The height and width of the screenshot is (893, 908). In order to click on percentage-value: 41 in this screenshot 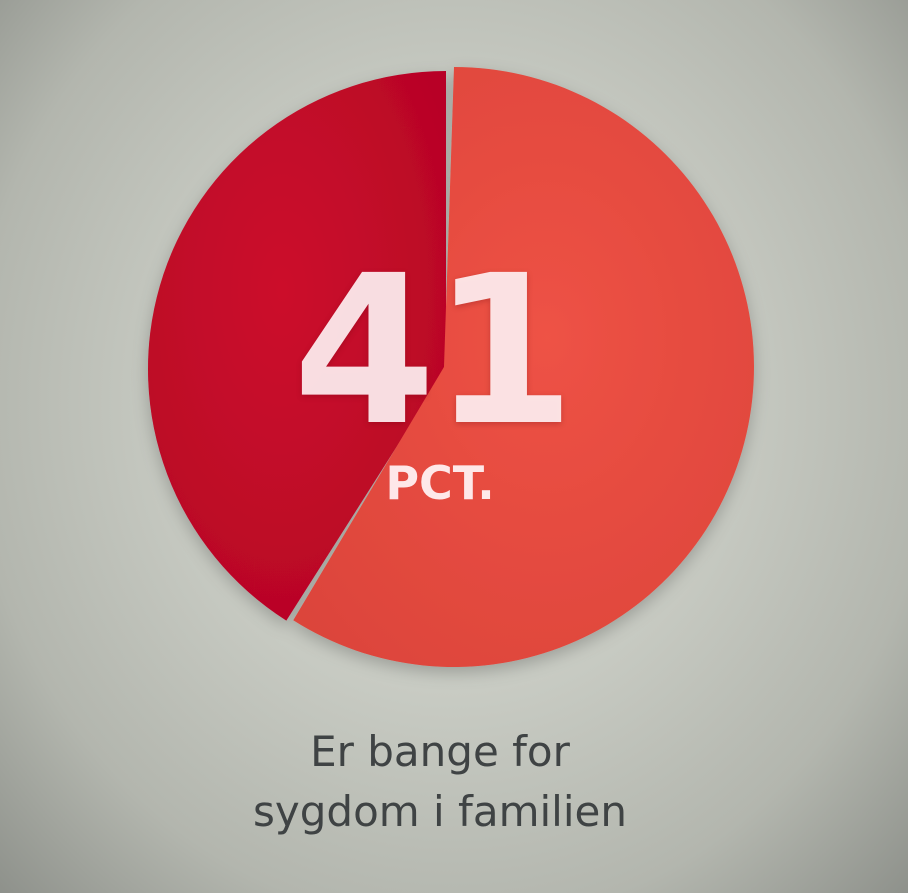, I will do `click(434, 351)`.